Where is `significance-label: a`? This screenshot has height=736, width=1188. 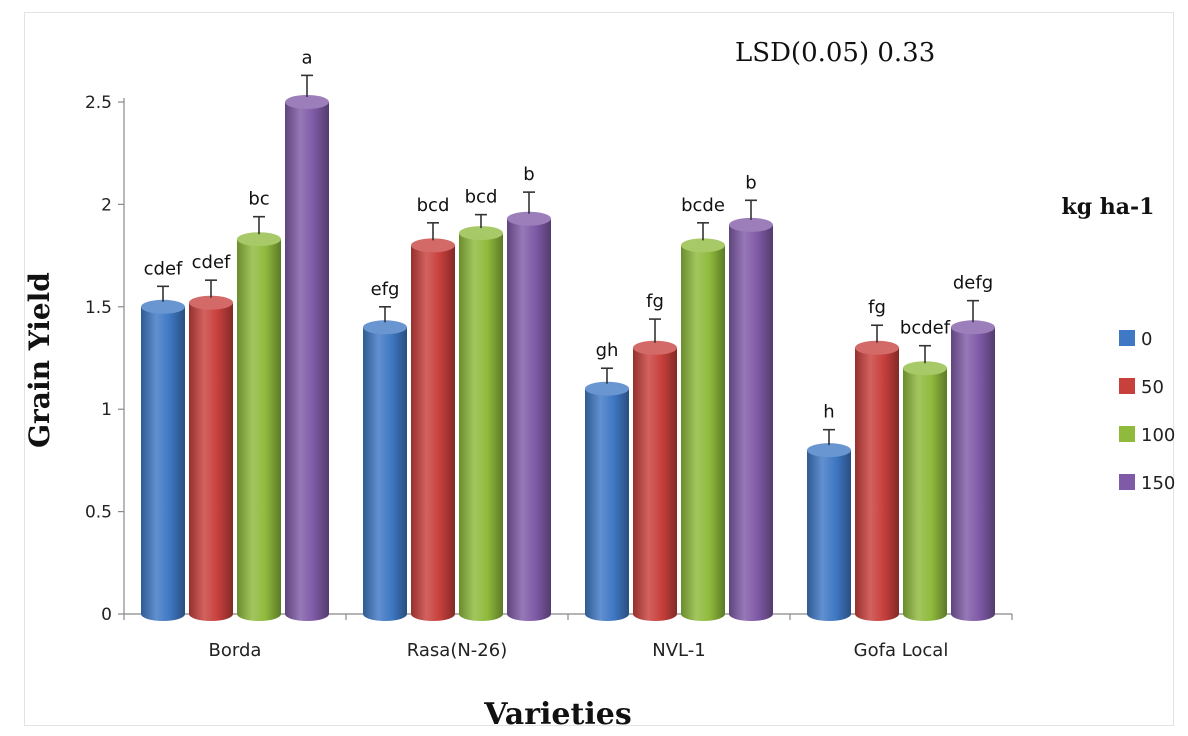 significance-label: a is located at coordinates (306, 57).